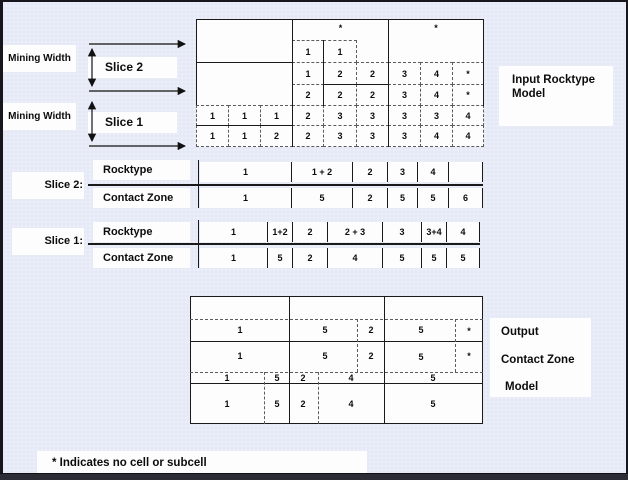  What do you see at coordinates (355, 232) in the screenshot?
I see `table-value-cell: 2 + 3` at bounding box center [355, 232].